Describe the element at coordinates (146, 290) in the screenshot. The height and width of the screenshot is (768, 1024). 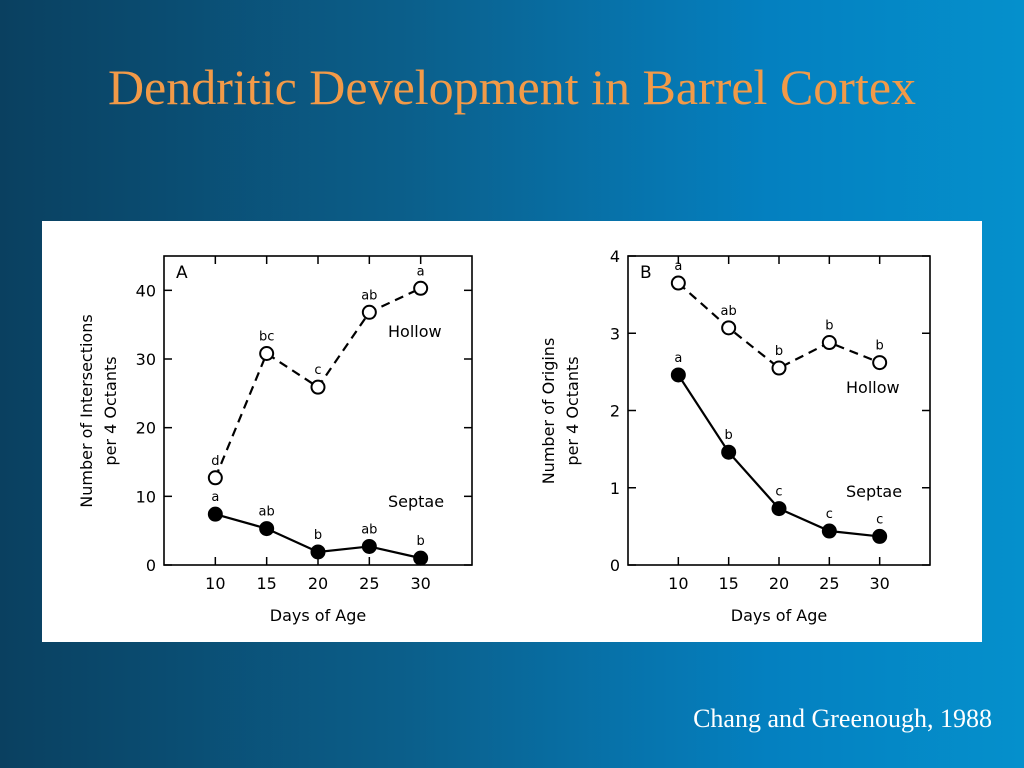
I see `y-tick-label: 40` at that location.